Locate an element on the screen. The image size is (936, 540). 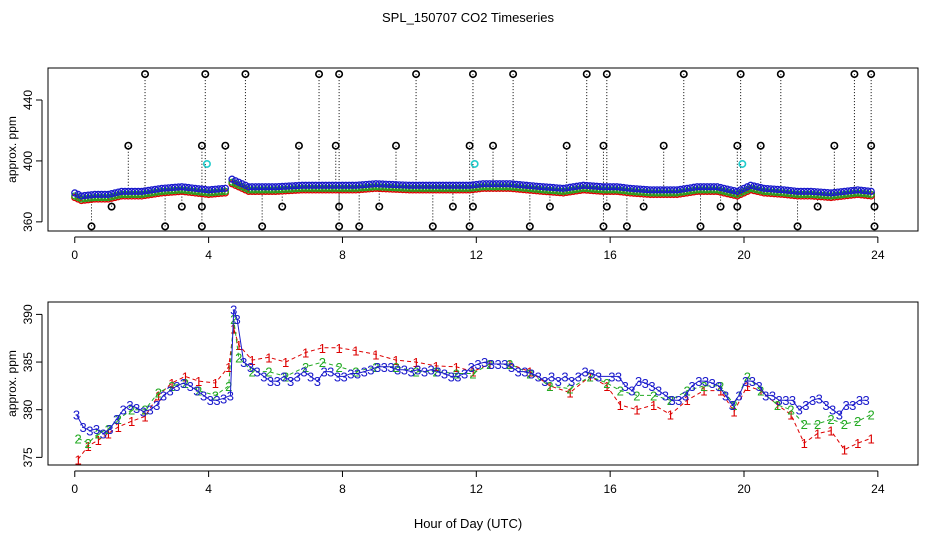
bottom-y-tick-label: 385 is located at coordinates (28, 362).